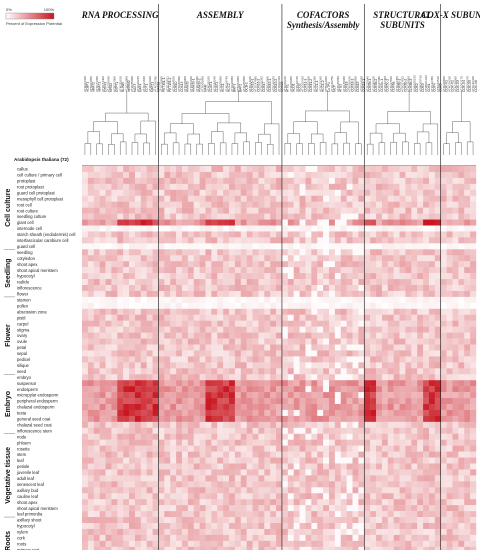  Describe the element at coordinates (24, 377) in the screenshot. I see `row-label: embryo` at that location.